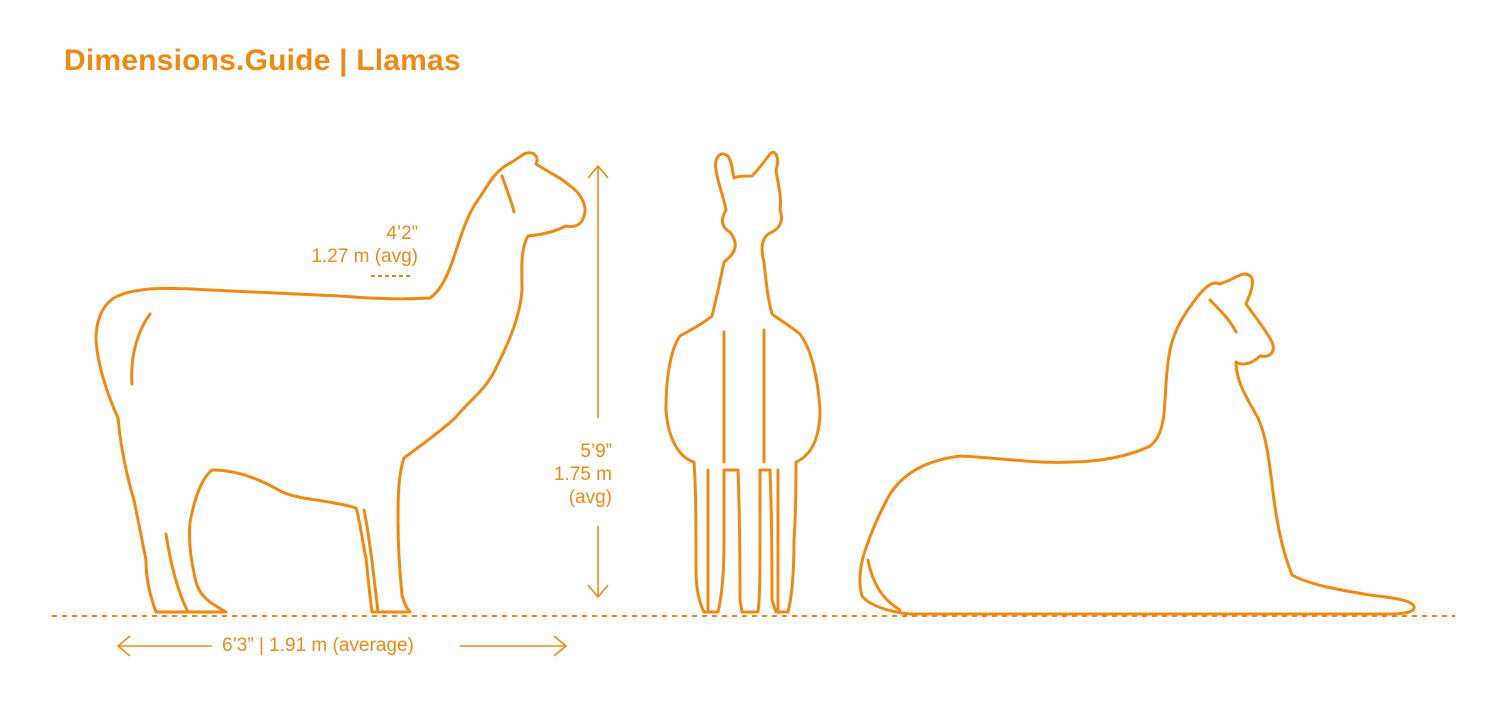 This screenshot has width=1500, height=725. What do you see at coordinates (318, 645) in the screenshot?
I see `body-length-label: 6’3” | 1.91 m (average)` at bounding box center [318, 645].